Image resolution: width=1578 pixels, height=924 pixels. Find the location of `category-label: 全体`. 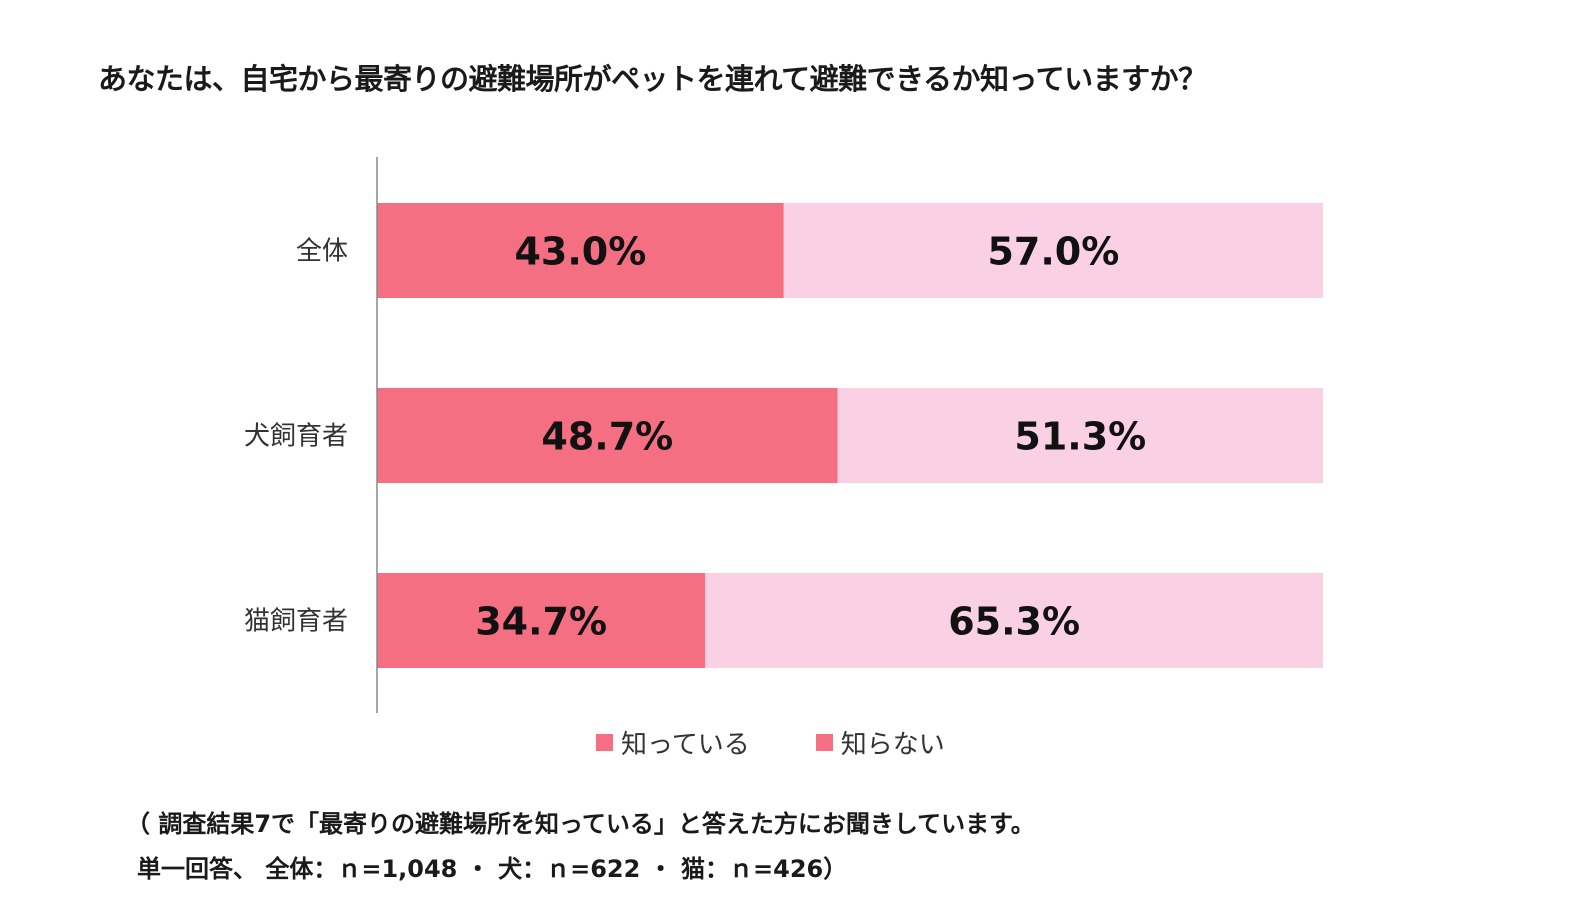

category-label: 全体 is located at coordinates (322, 252).